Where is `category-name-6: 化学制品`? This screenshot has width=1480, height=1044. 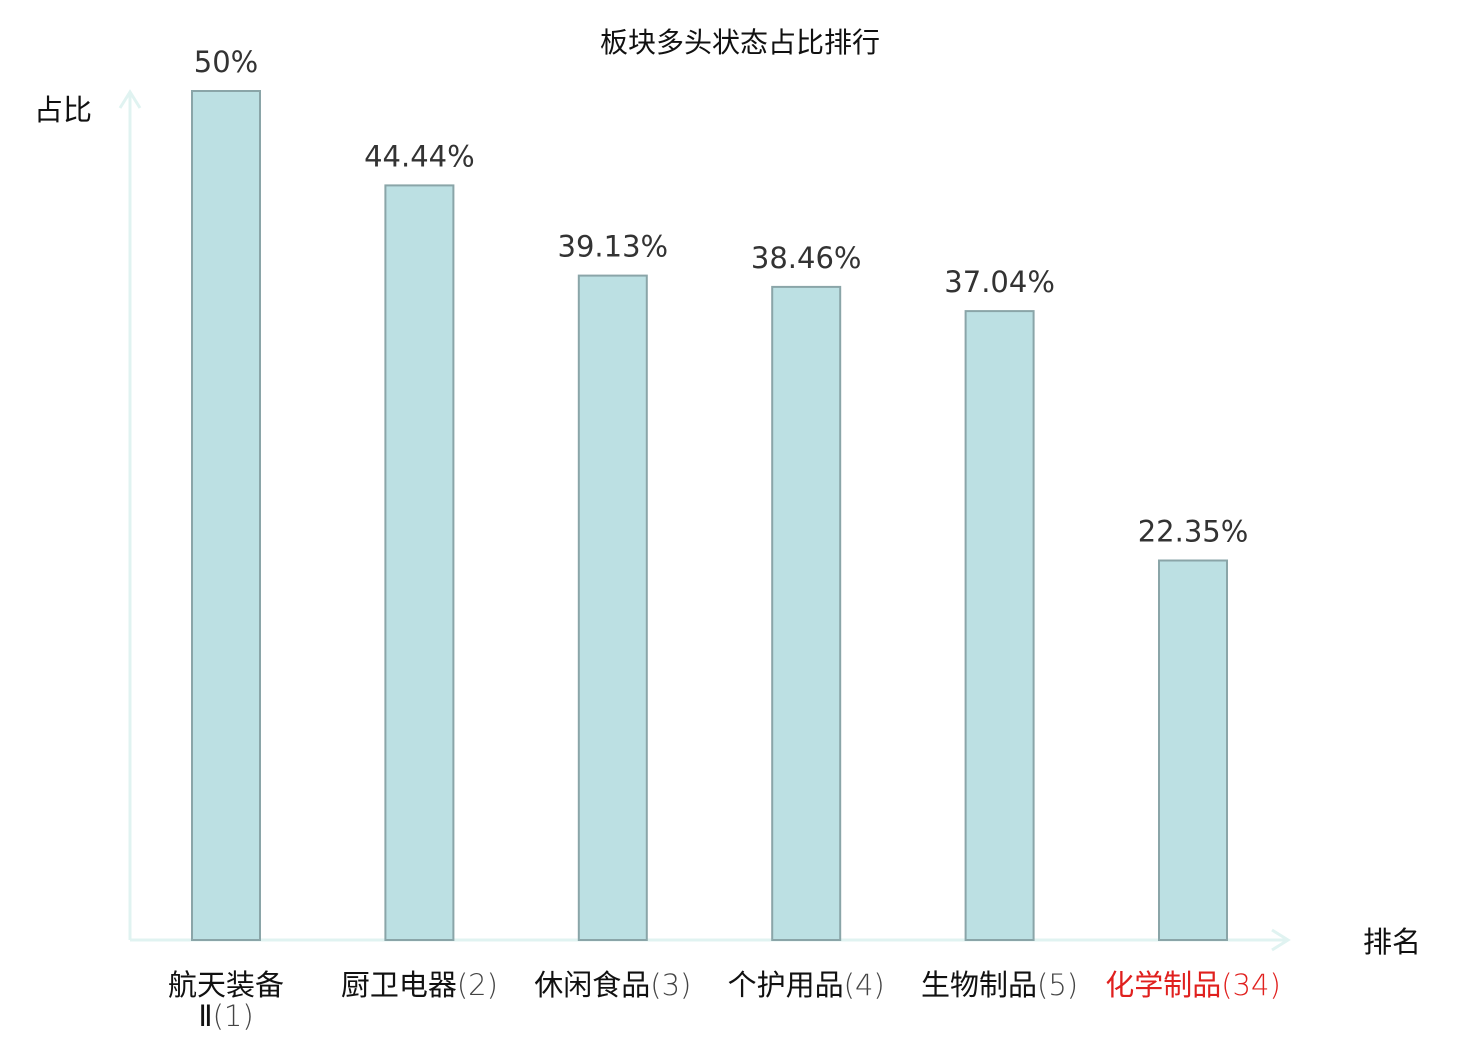 category-name-6: 化学制品 is located at coordinates (1163, 985).